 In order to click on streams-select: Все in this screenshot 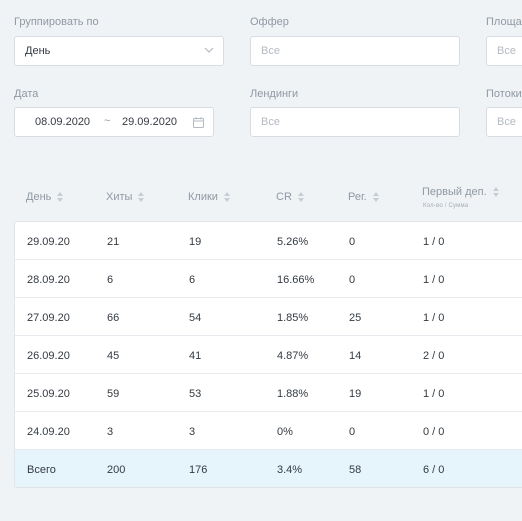, I will do `click(504, 122)`.